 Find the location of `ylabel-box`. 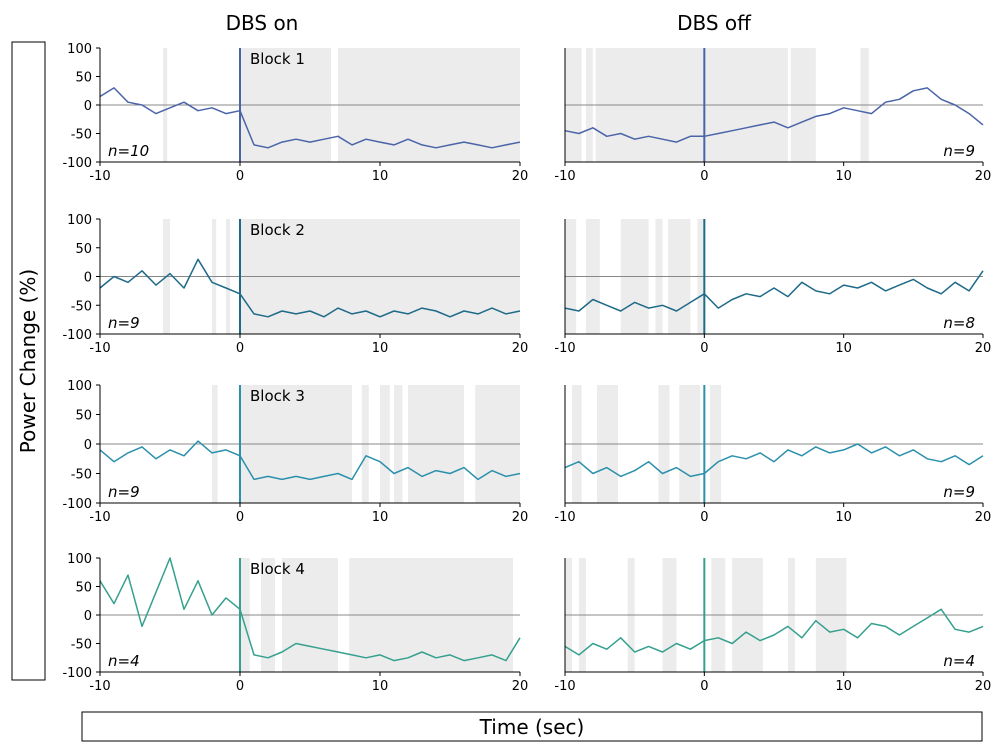

ylabel-box is located at coordinates (28, 361).